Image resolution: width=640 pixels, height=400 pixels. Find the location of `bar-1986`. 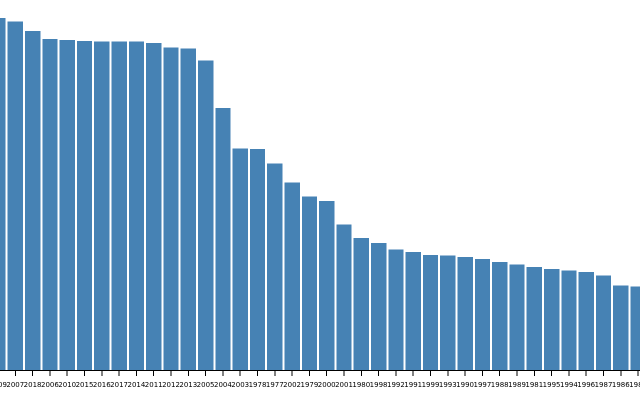

bar-1986 is located at coordinates (621, 327).